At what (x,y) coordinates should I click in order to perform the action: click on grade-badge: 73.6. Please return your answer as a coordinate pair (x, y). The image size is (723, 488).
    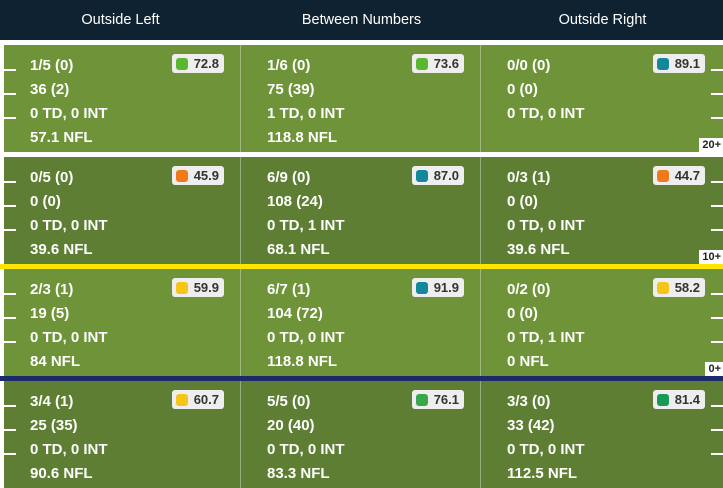
    Looking at the image, I should click on (437, 63).